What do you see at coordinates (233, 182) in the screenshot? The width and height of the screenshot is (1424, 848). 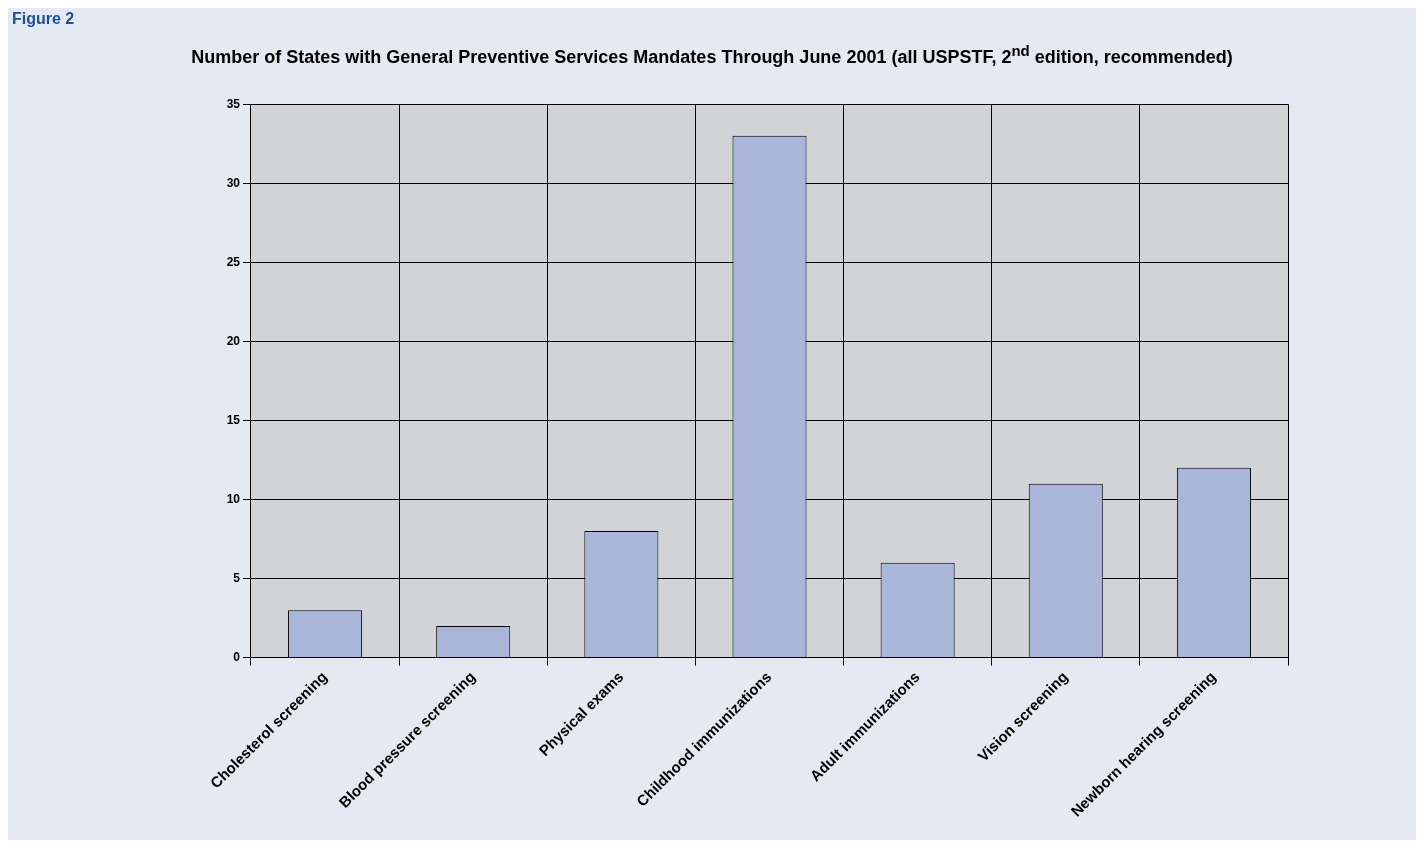 I see `y-tick-label: 30` at bounding box center [233, 182].